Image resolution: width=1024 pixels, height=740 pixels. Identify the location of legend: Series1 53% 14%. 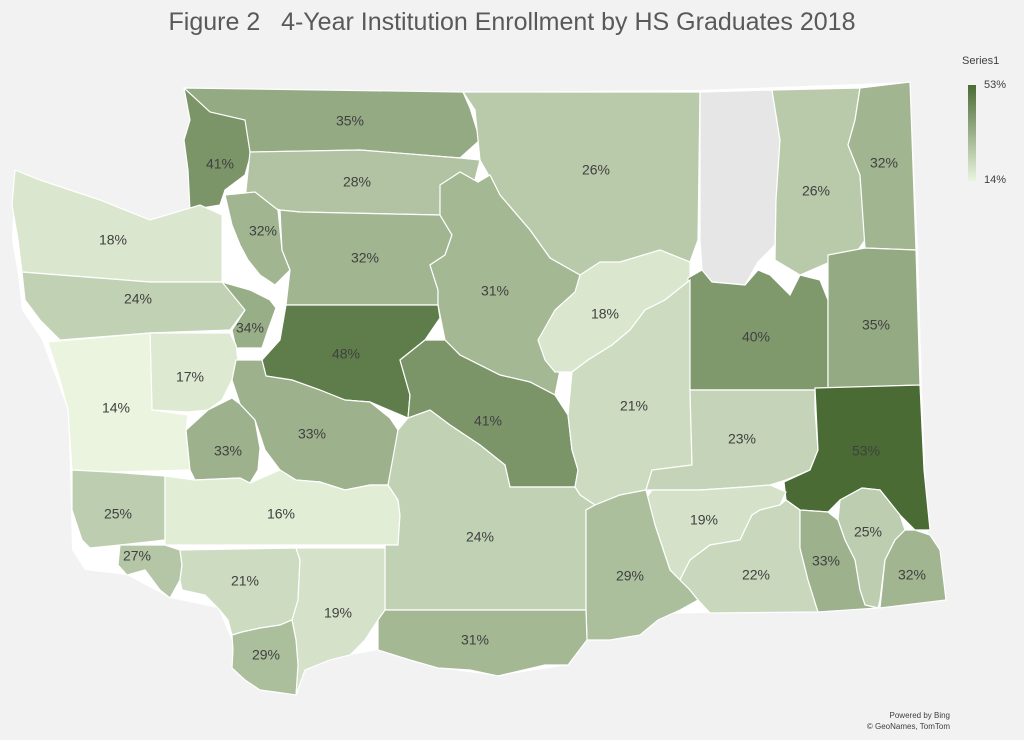
(980, 125).